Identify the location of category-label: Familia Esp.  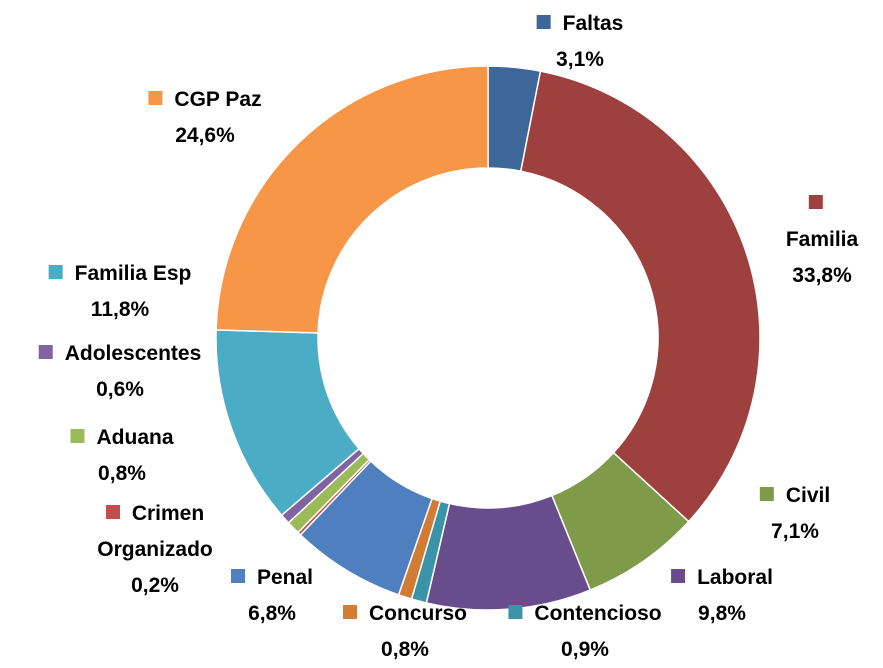
(133, 273).